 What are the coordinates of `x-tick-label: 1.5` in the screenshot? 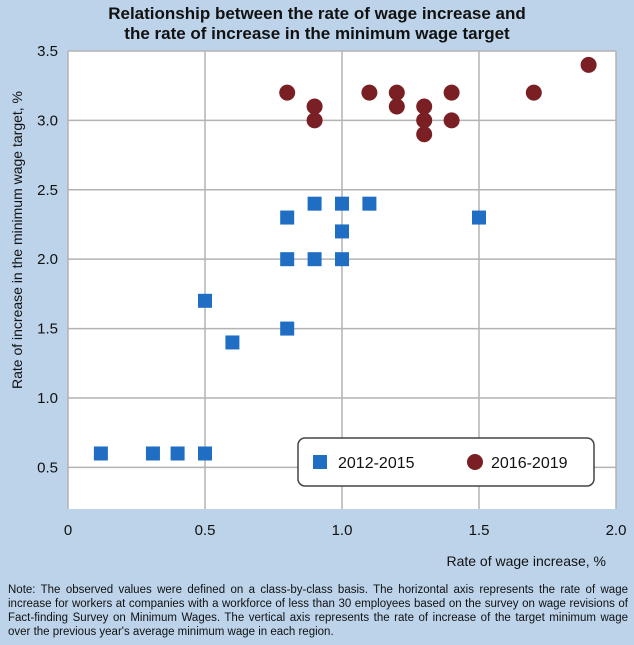 It's located at (479, 530).